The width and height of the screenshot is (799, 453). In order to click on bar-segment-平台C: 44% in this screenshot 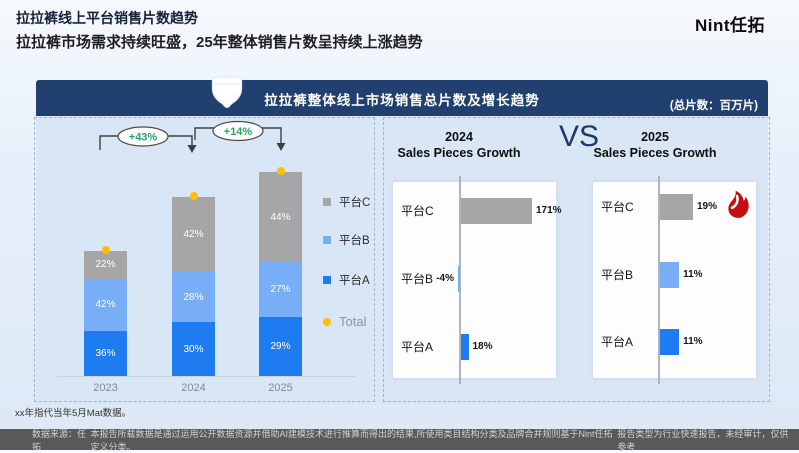, I will do `click(280, 217)`.